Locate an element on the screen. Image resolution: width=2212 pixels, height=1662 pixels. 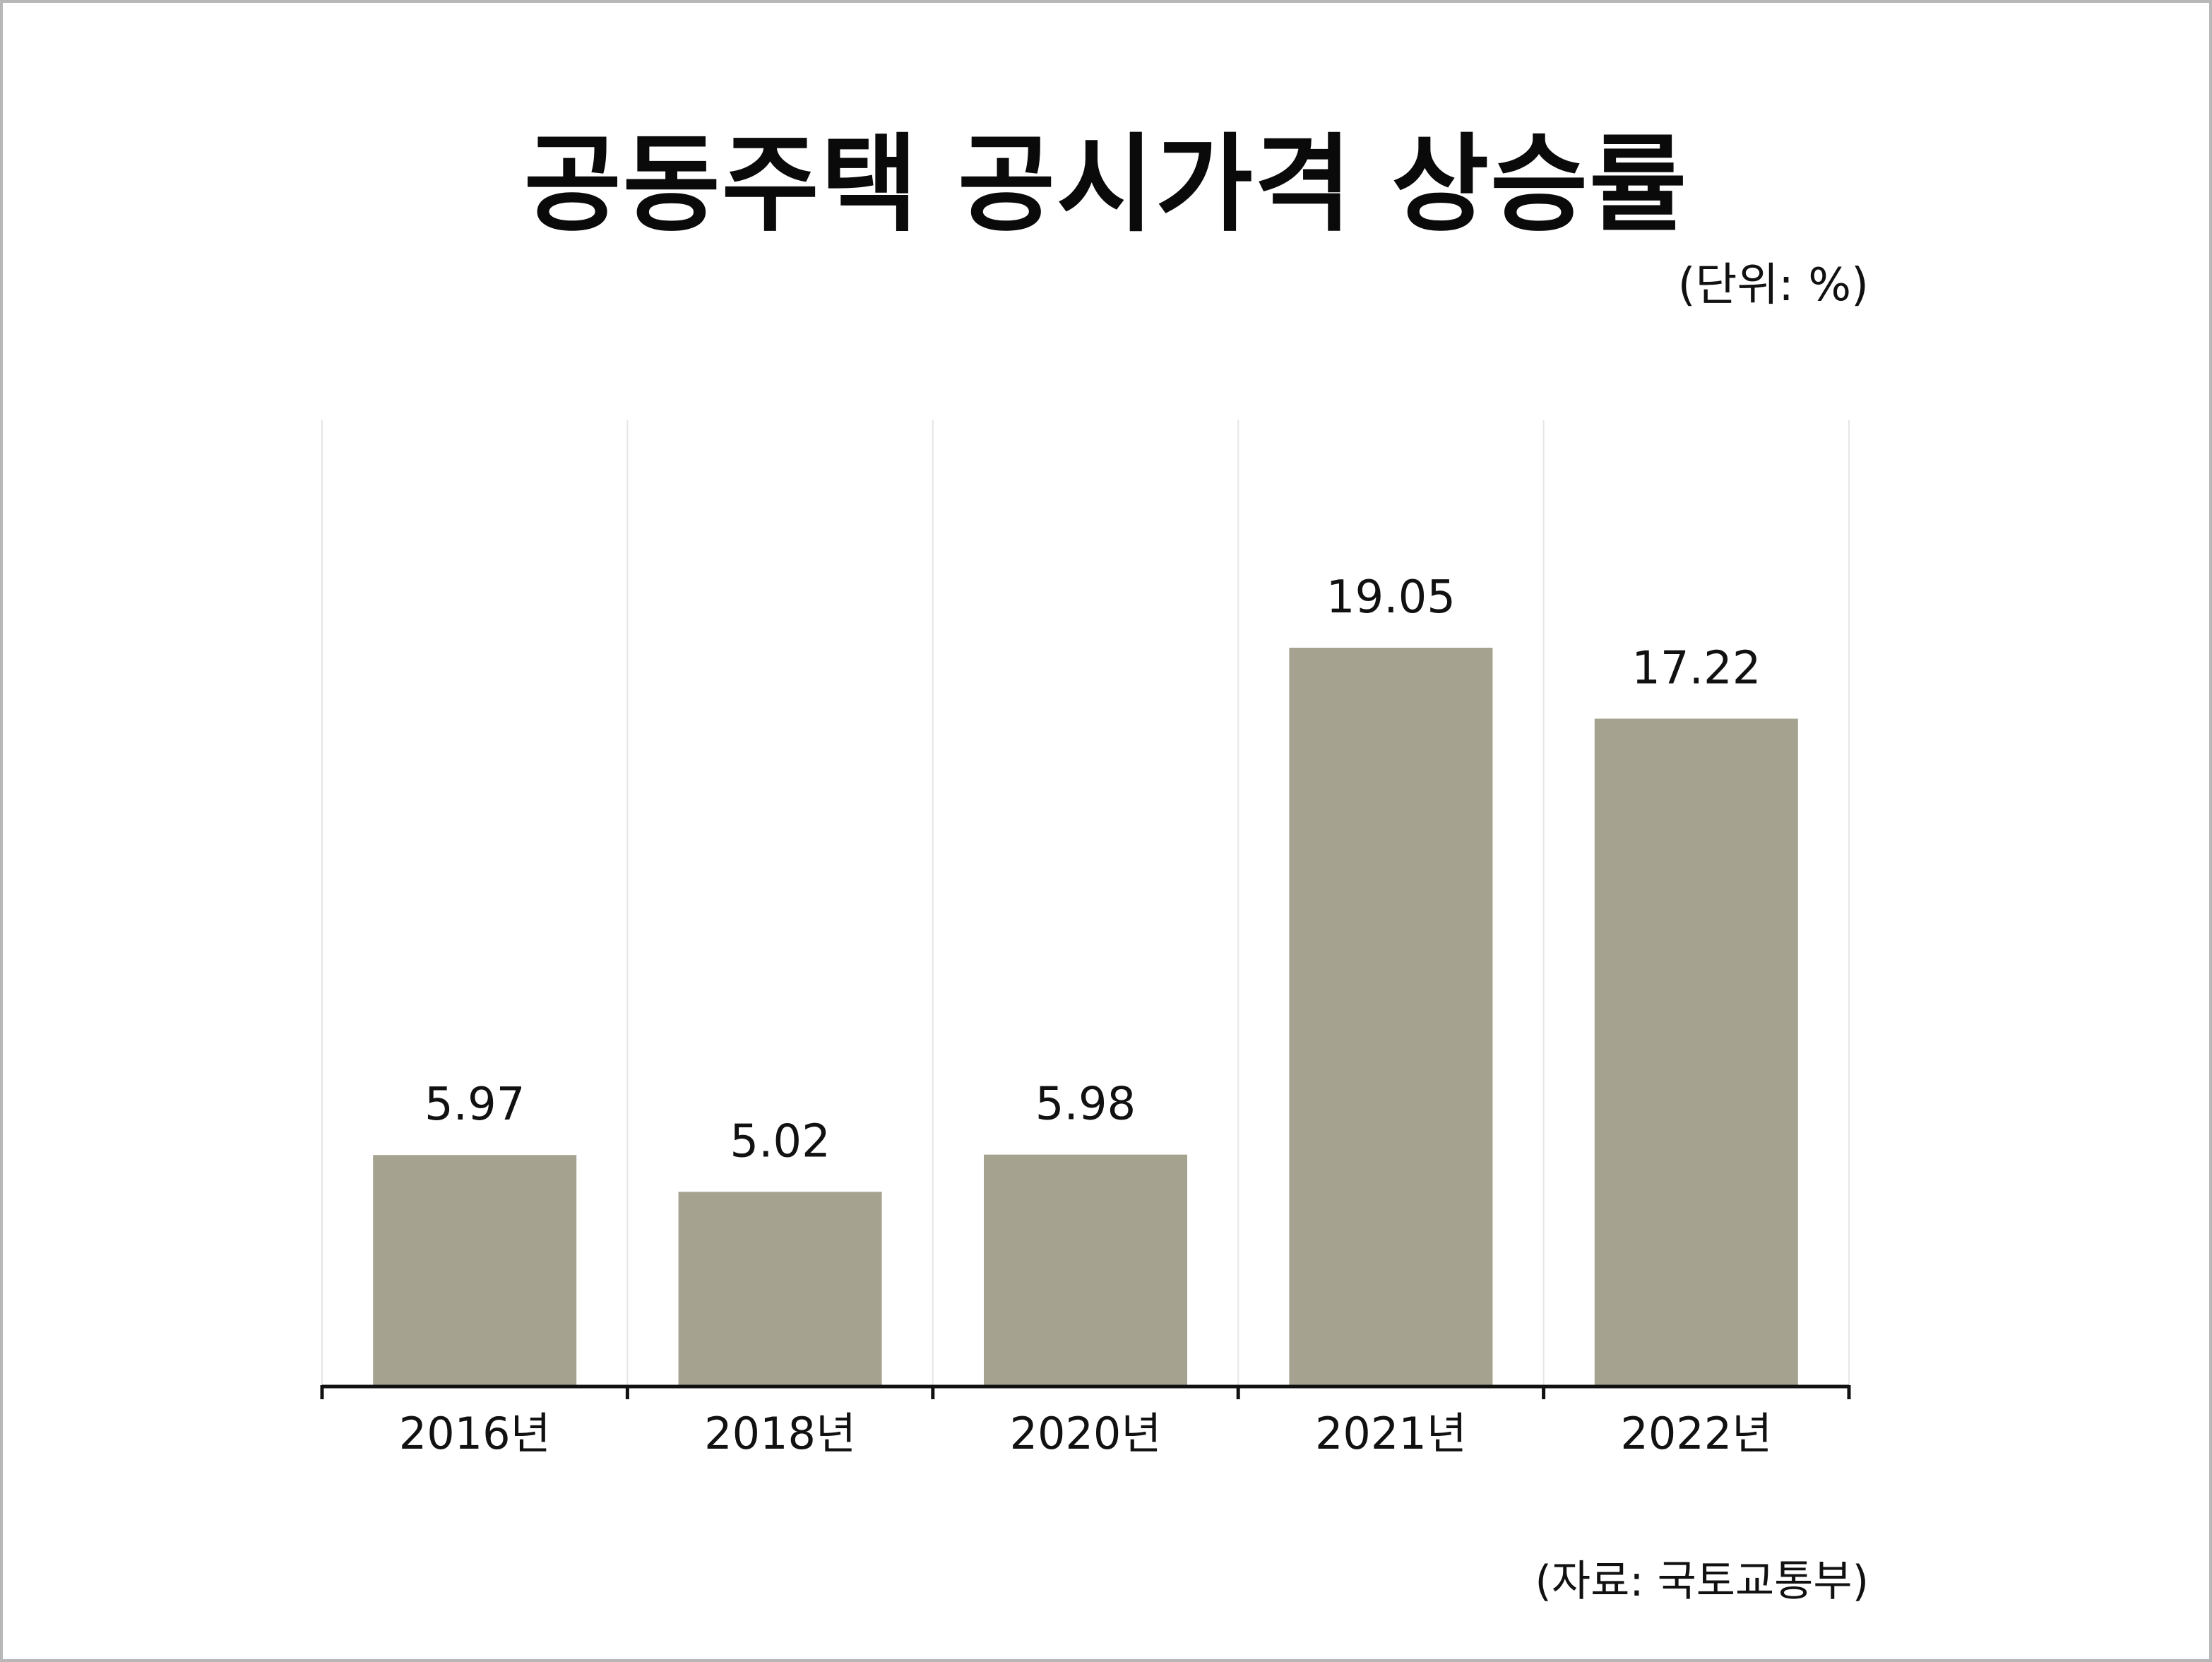
bar-value-label: 5.98 is located at coordinates (1085, 1105).